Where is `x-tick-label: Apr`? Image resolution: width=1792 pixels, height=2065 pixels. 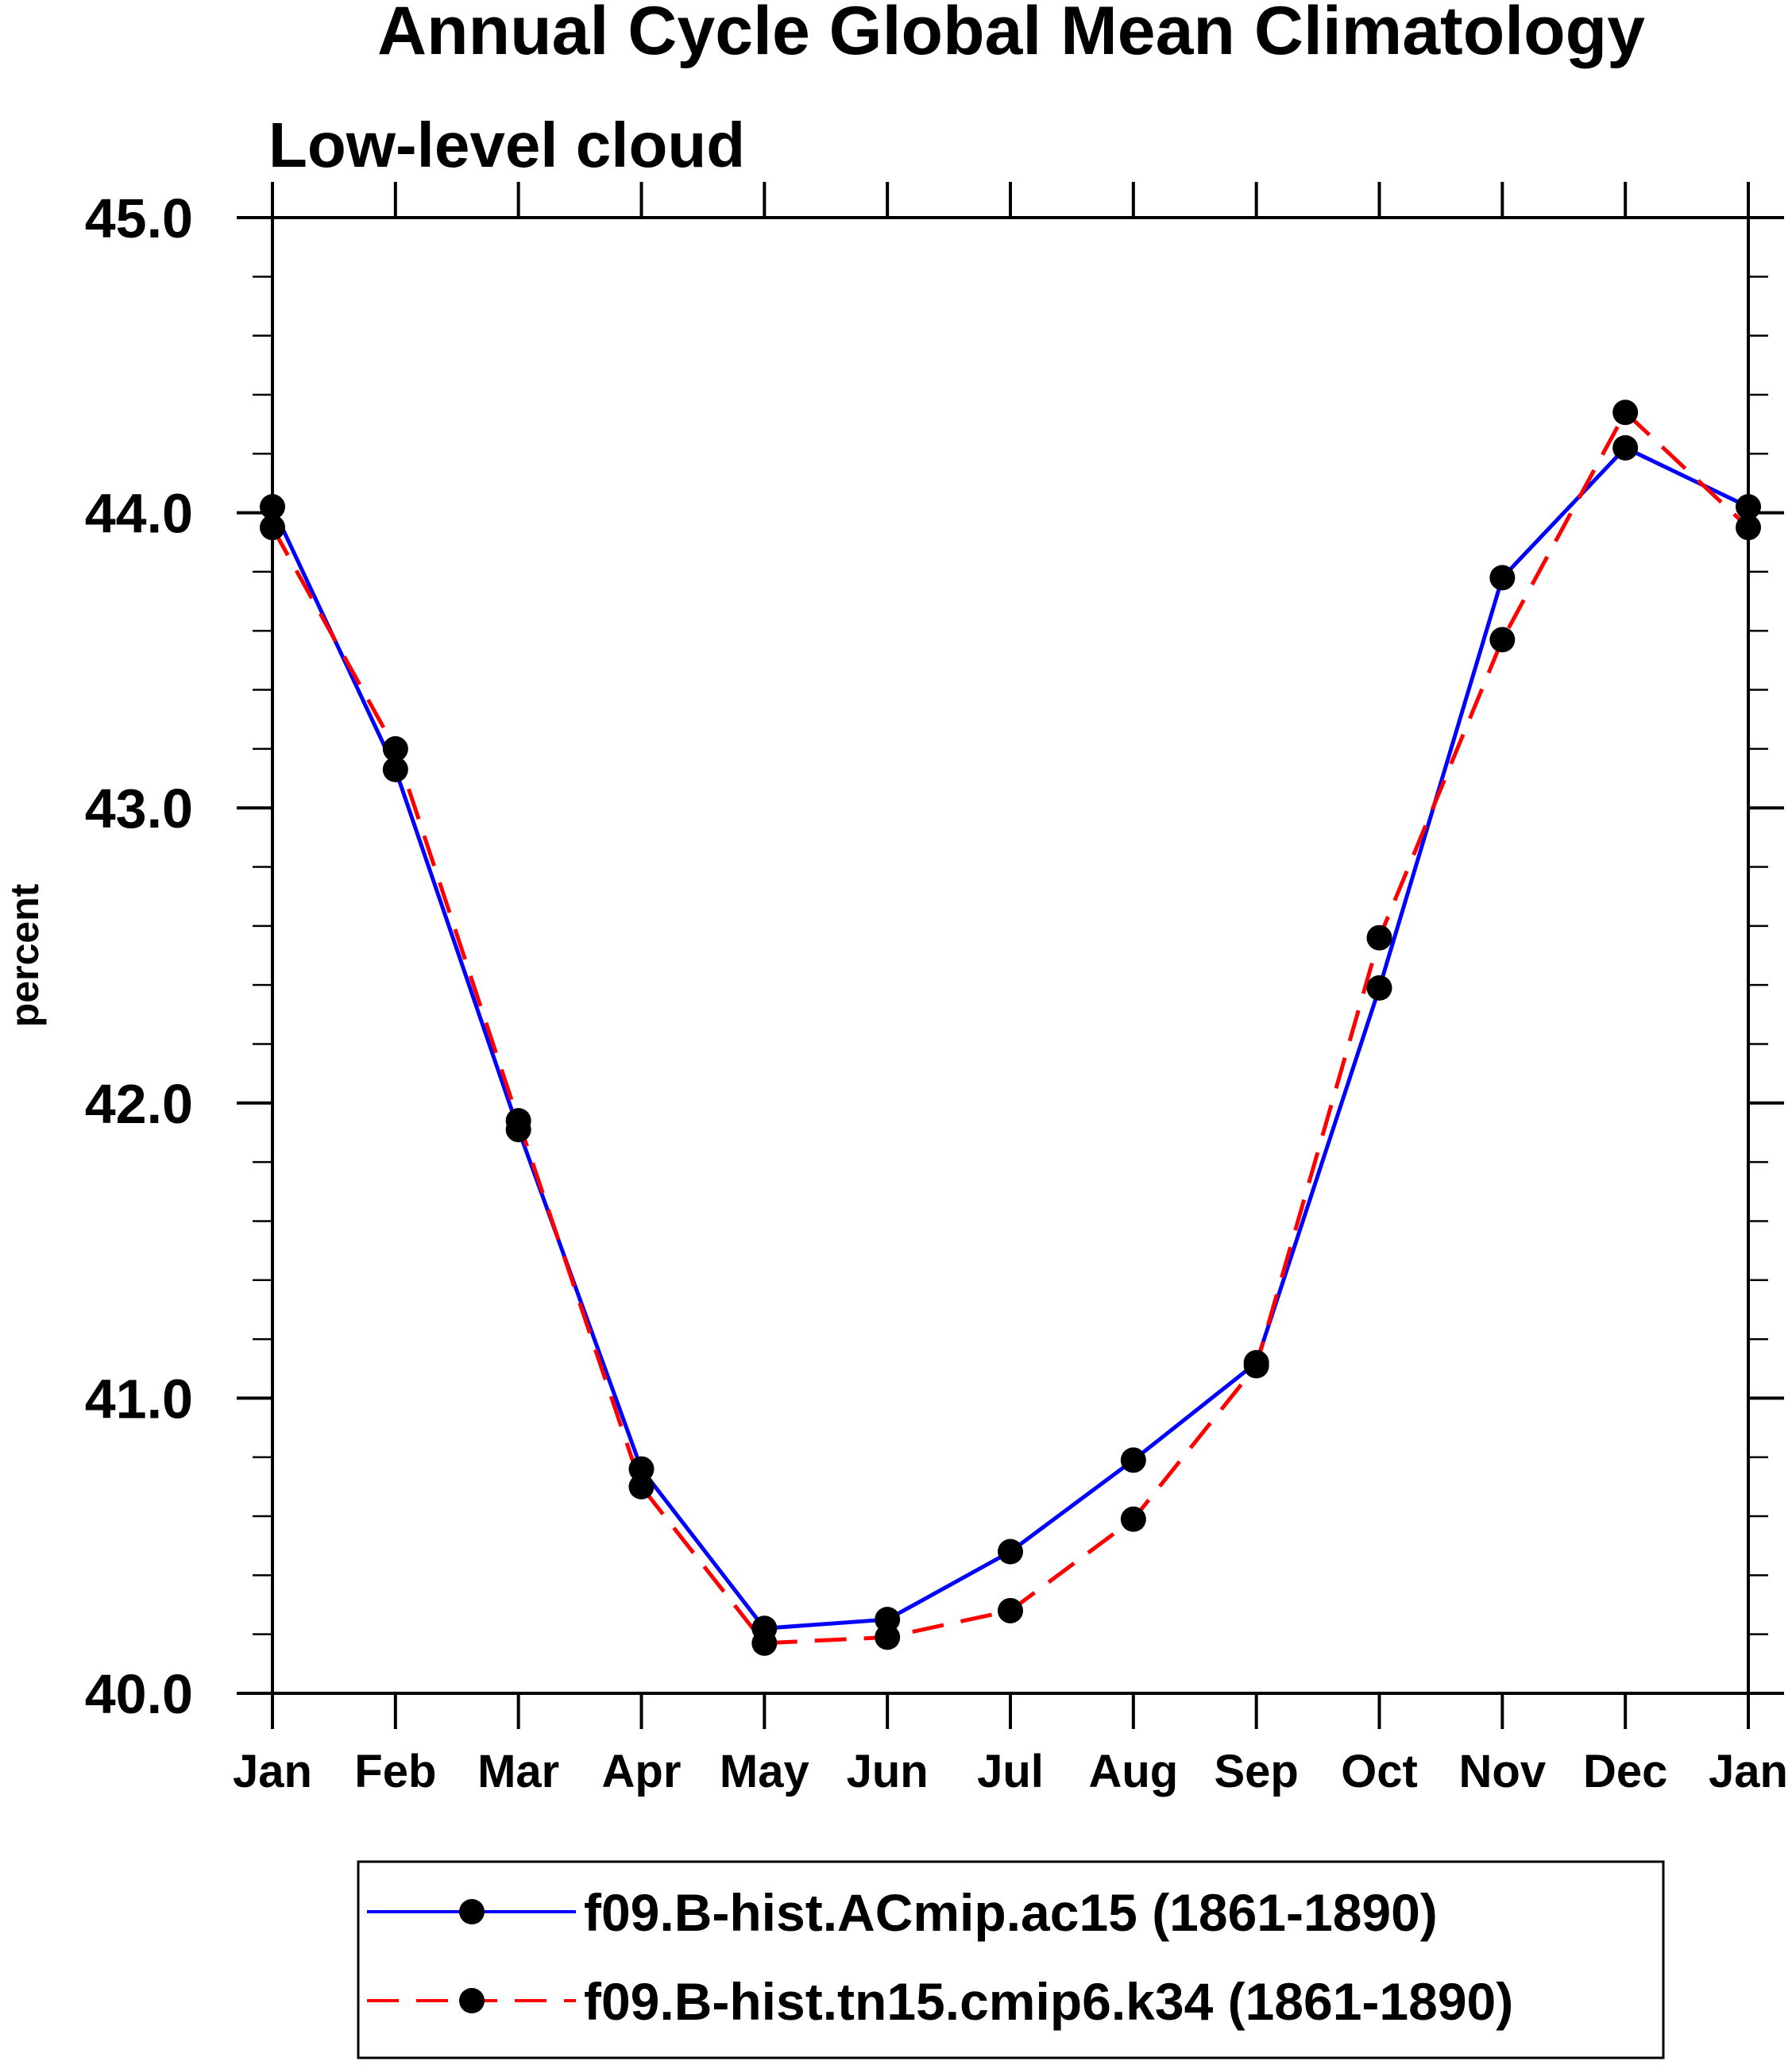
x-tick-label: Apr is located at coordinates (642, 1771).